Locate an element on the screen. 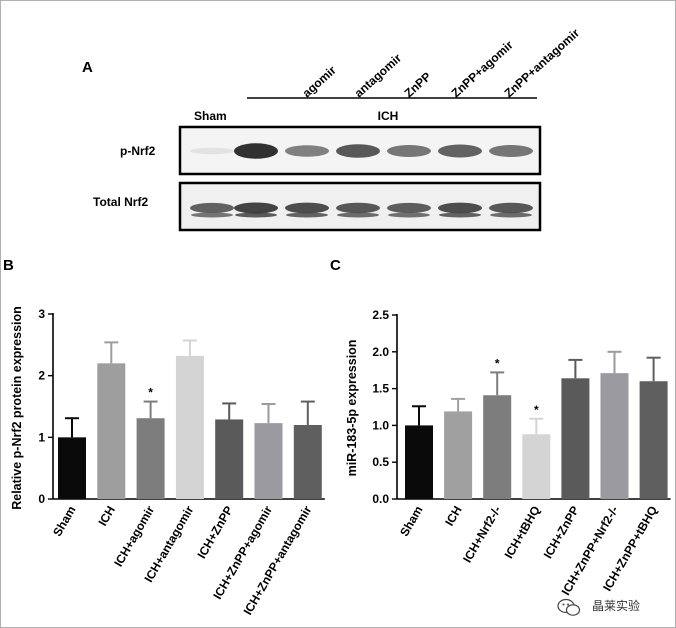 This screenshot has width=676, height=628. watermark: 晶莱实验 is located at coordinates (598, 607).